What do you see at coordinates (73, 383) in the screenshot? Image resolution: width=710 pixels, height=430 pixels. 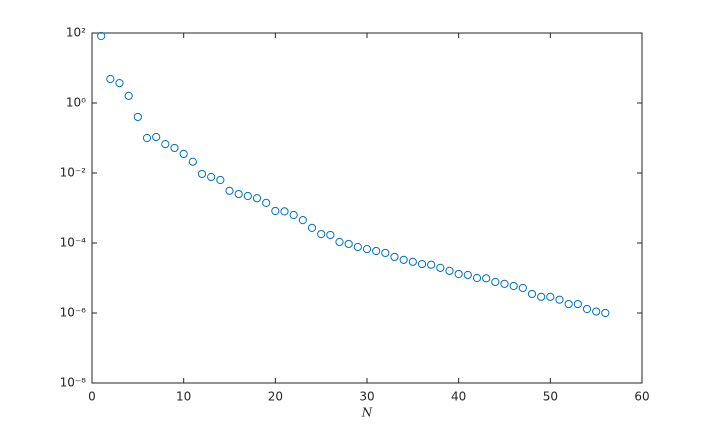 I see `y-tick-label: 10⁻⁸` at bounding box center [73, 383].